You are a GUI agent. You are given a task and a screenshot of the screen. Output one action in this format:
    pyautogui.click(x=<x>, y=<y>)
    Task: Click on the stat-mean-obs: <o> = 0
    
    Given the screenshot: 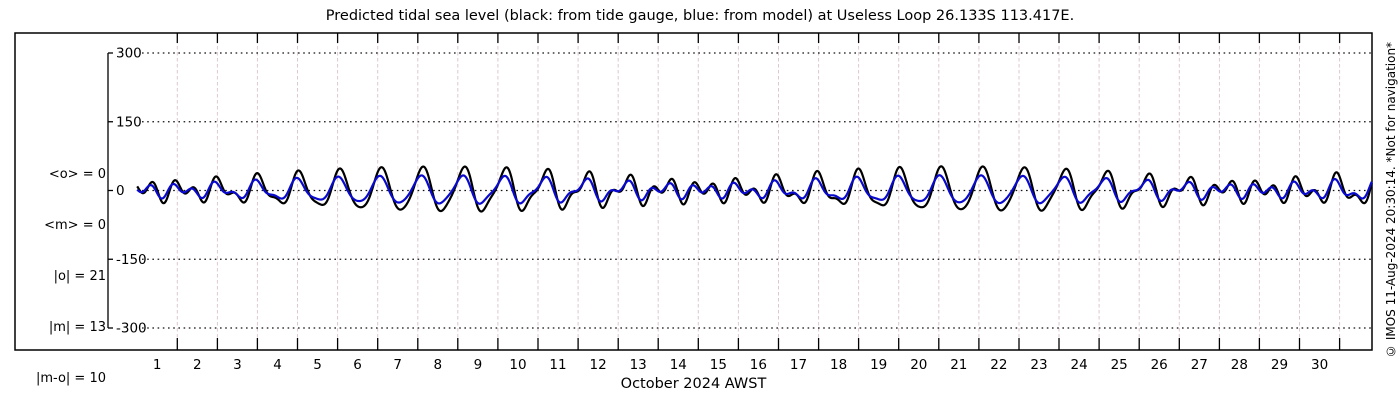 What is the action you would take?
    pyautogui.click(x=77, y=174)
    